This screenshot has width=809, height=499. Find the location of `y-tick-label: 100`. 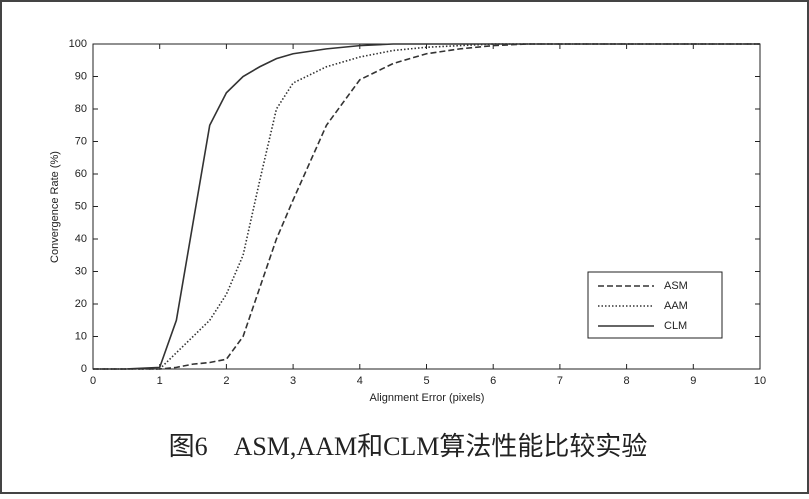

y-tick-label: 100 is located at coordinates (78, 44).